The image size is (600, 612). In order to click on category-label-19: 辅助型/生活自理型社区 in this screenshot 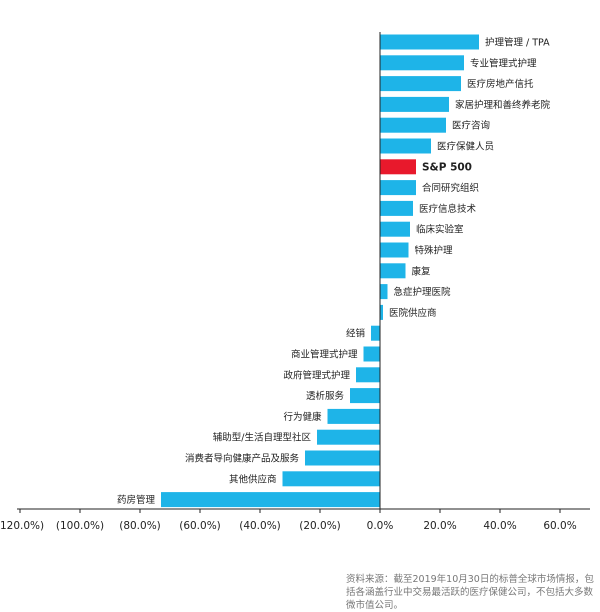, I will do `click(262, 438)`.